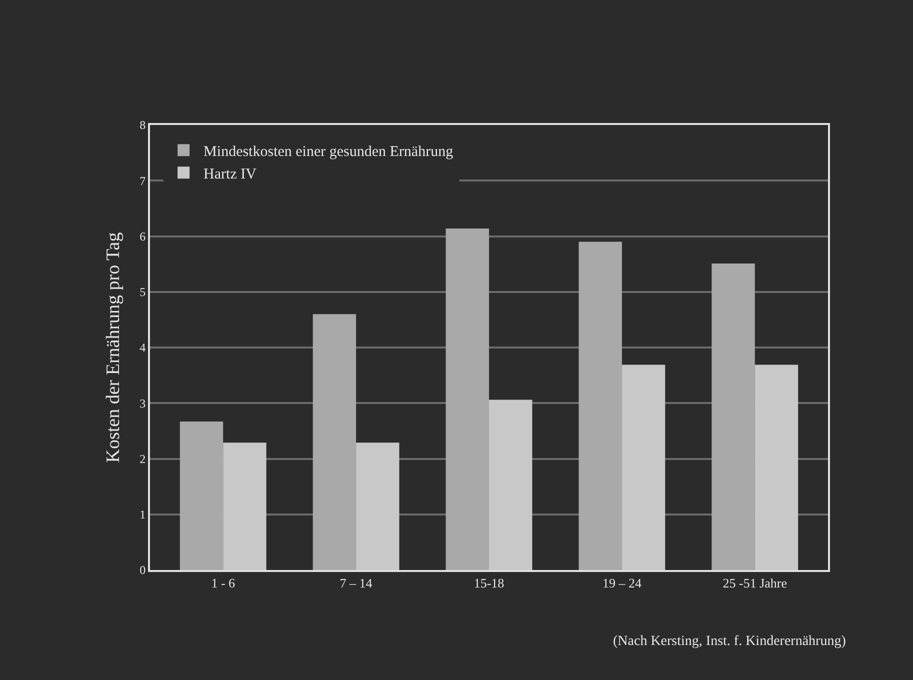 This screenshot has height=680, width=913. I want to click on y-tick-label: 7, so click(143, 181).